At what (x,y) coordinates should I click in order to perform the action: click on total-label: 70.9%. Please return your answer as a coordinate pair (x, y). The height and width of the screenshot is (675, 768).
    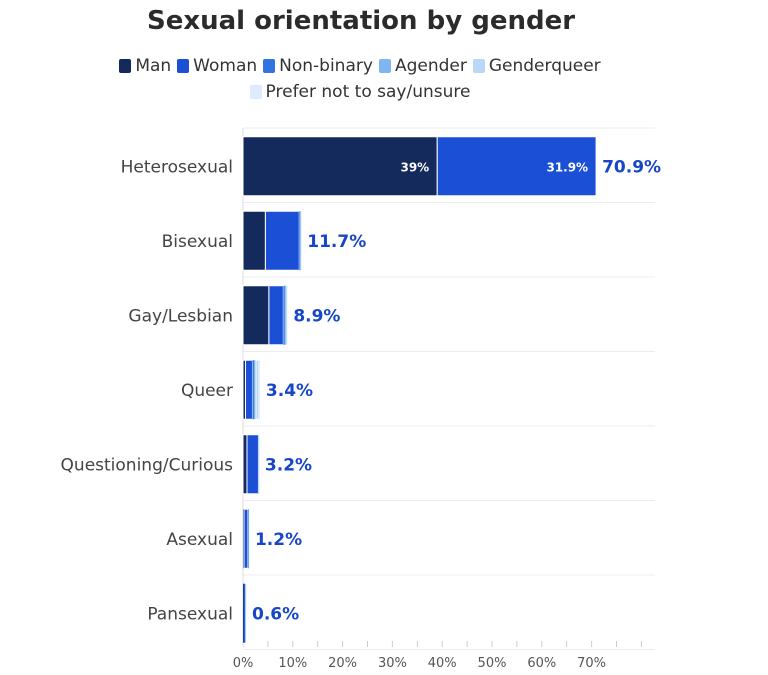
    Looking at the image, I should click on (631, 167).